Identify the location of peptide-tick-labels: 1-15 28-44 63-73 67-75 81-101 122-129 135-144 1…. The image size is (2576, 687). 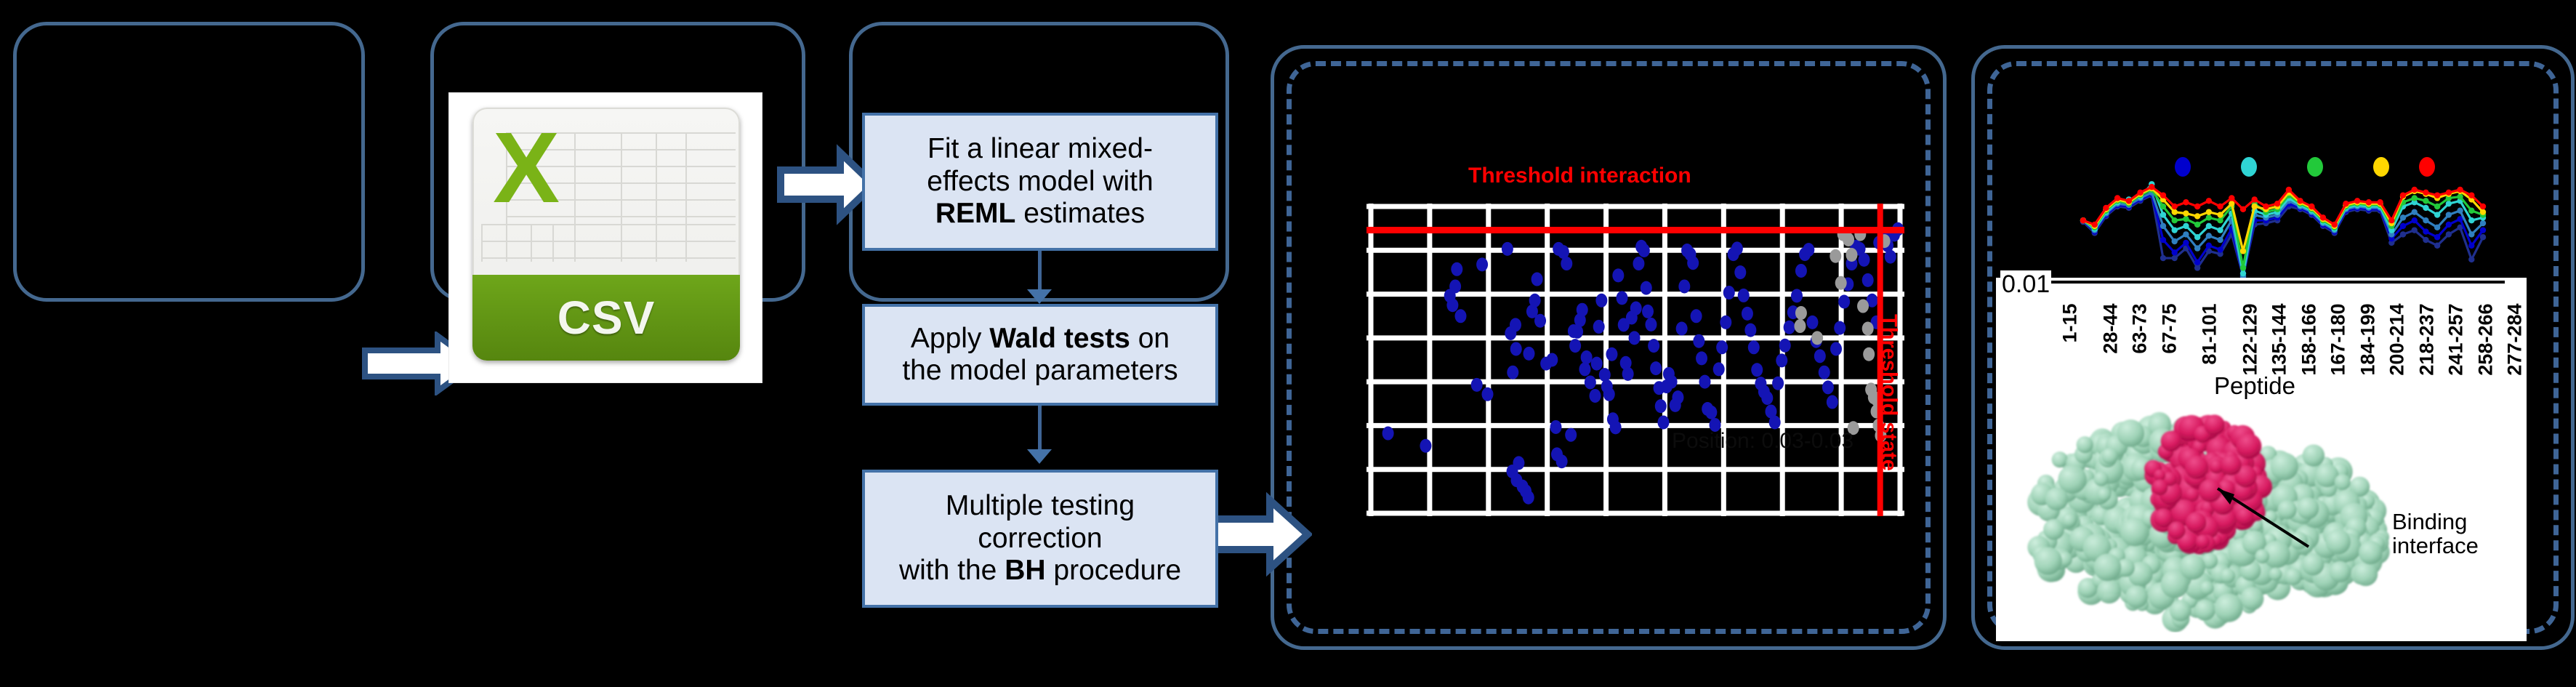
(2261, 333).